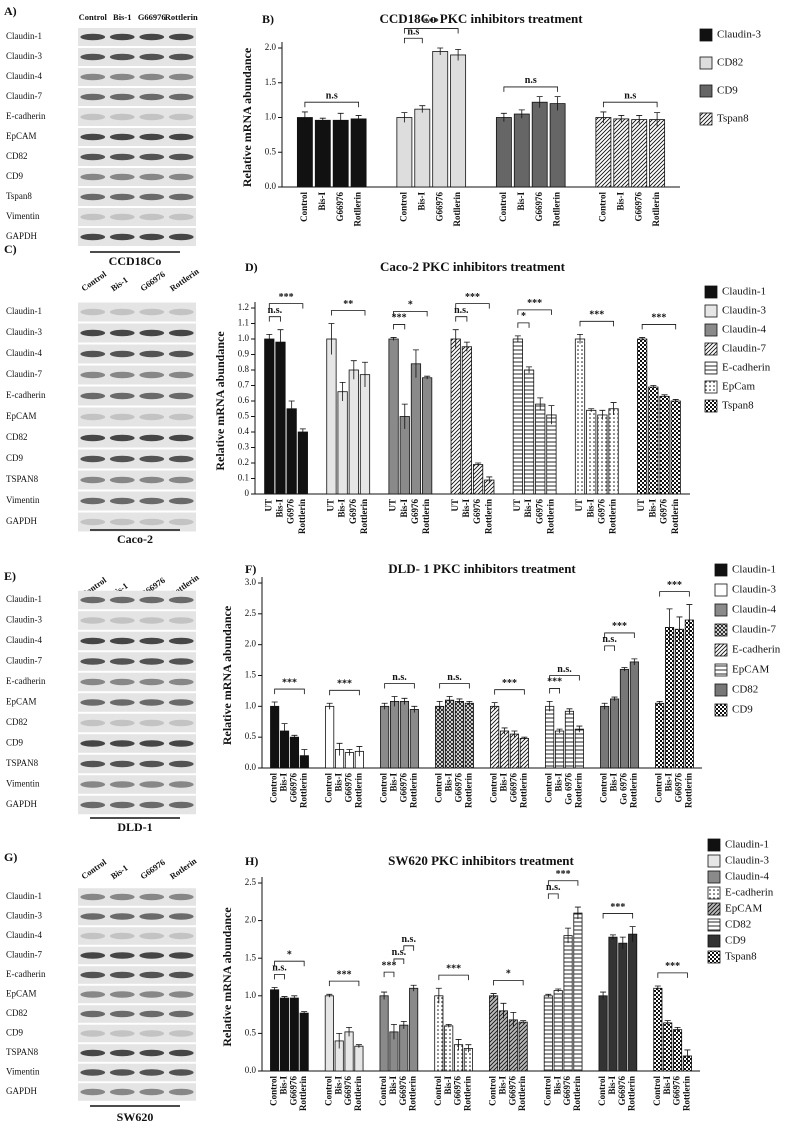 Image resolution: width=800 pixels, height=1131 pixels. Describe the element at coordinates (738, 925) in the screenshot. I see `legend-label: CD82` at that location.